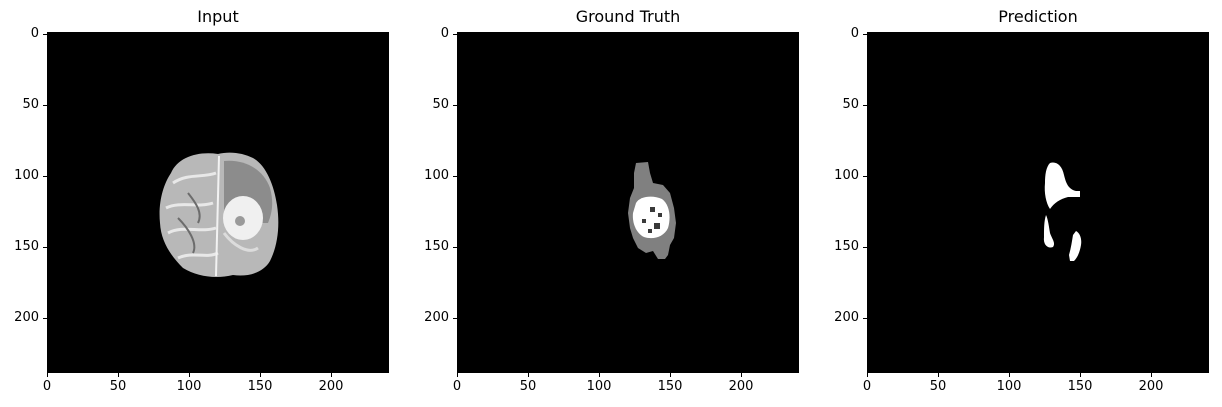 The width and height of the screenshot is (1222, 407). What do you see at coordinates (1038, 16) in the screenshot?
I see `panel-title: Prediction` at bounding box center [1038, 16].